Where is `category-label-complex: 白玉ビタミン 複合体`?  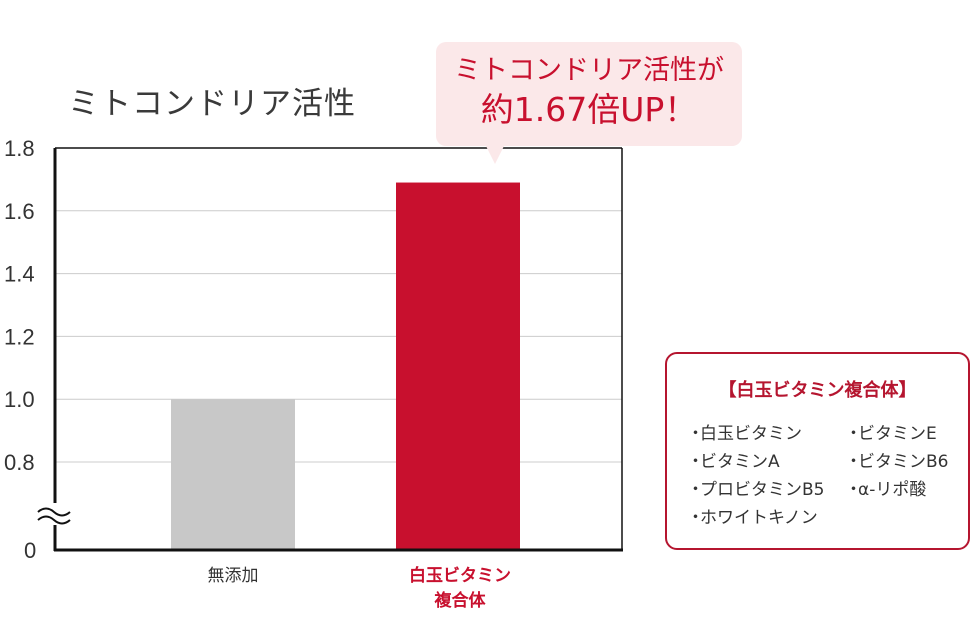
category-label-complex: 白玉ビタミン 複合体 is located at coordinates (460, 589).